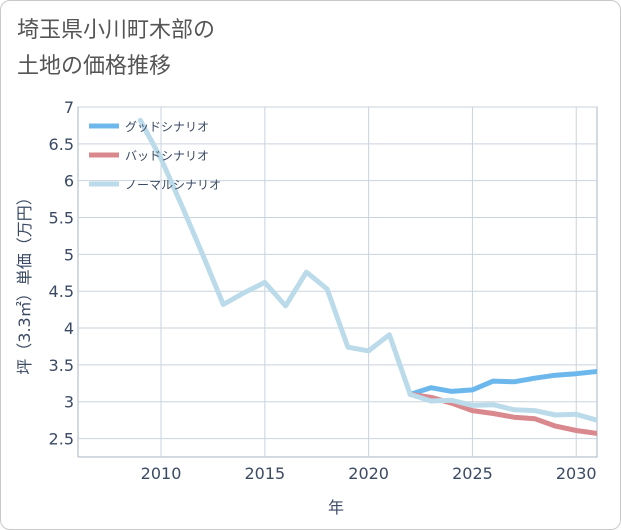 This screenshot has width=621, height=530. What do you see at coordinates (69, 181) in the screenshot?
I see `y-tick-label: 6` at bounding box center [69, 181].